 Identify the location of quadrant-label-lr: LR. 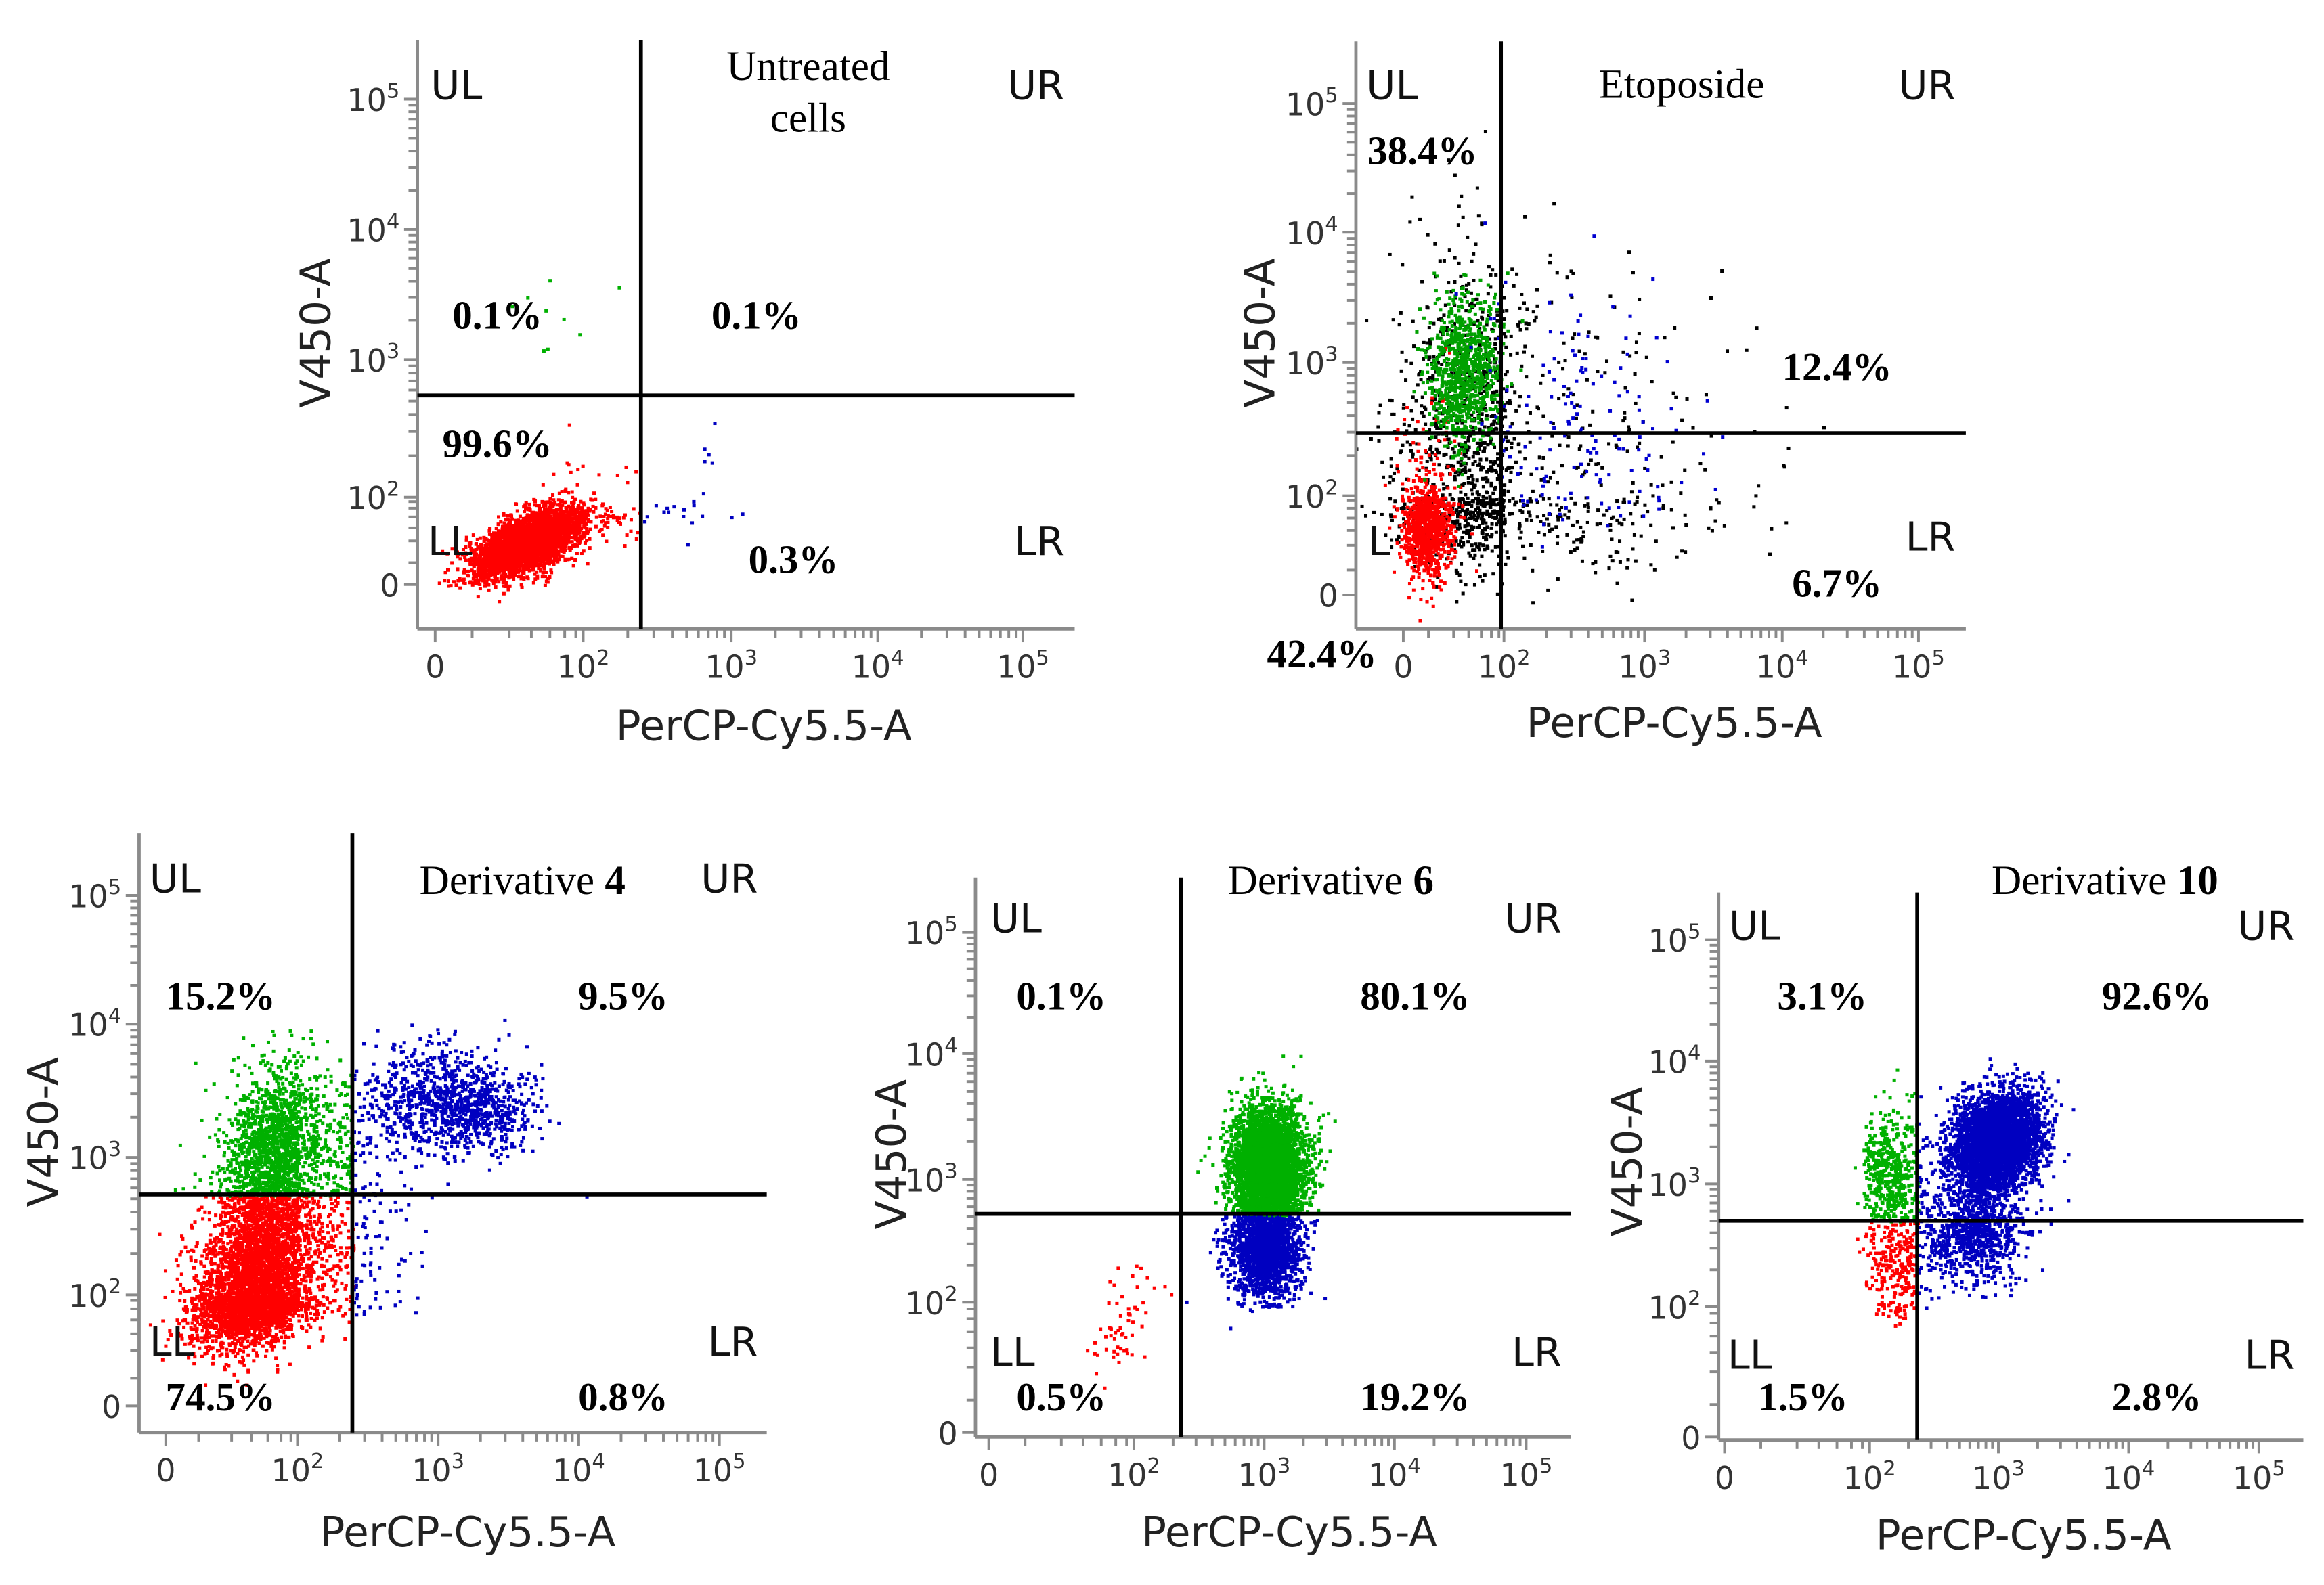
(1039, 541).